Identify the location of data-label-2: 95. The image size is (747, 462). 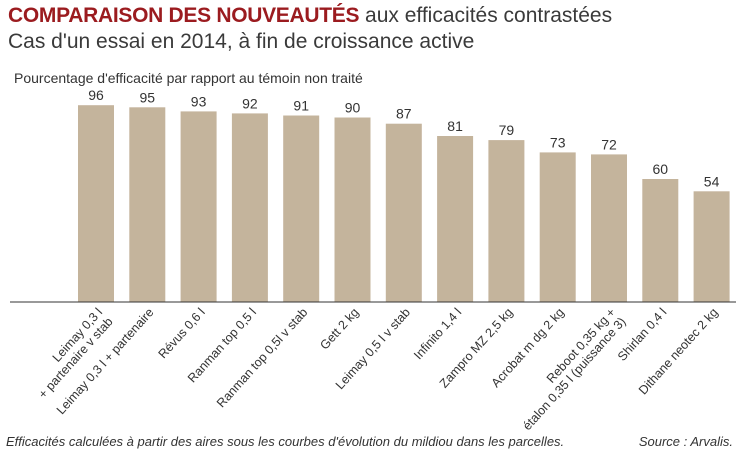
(148, 97).